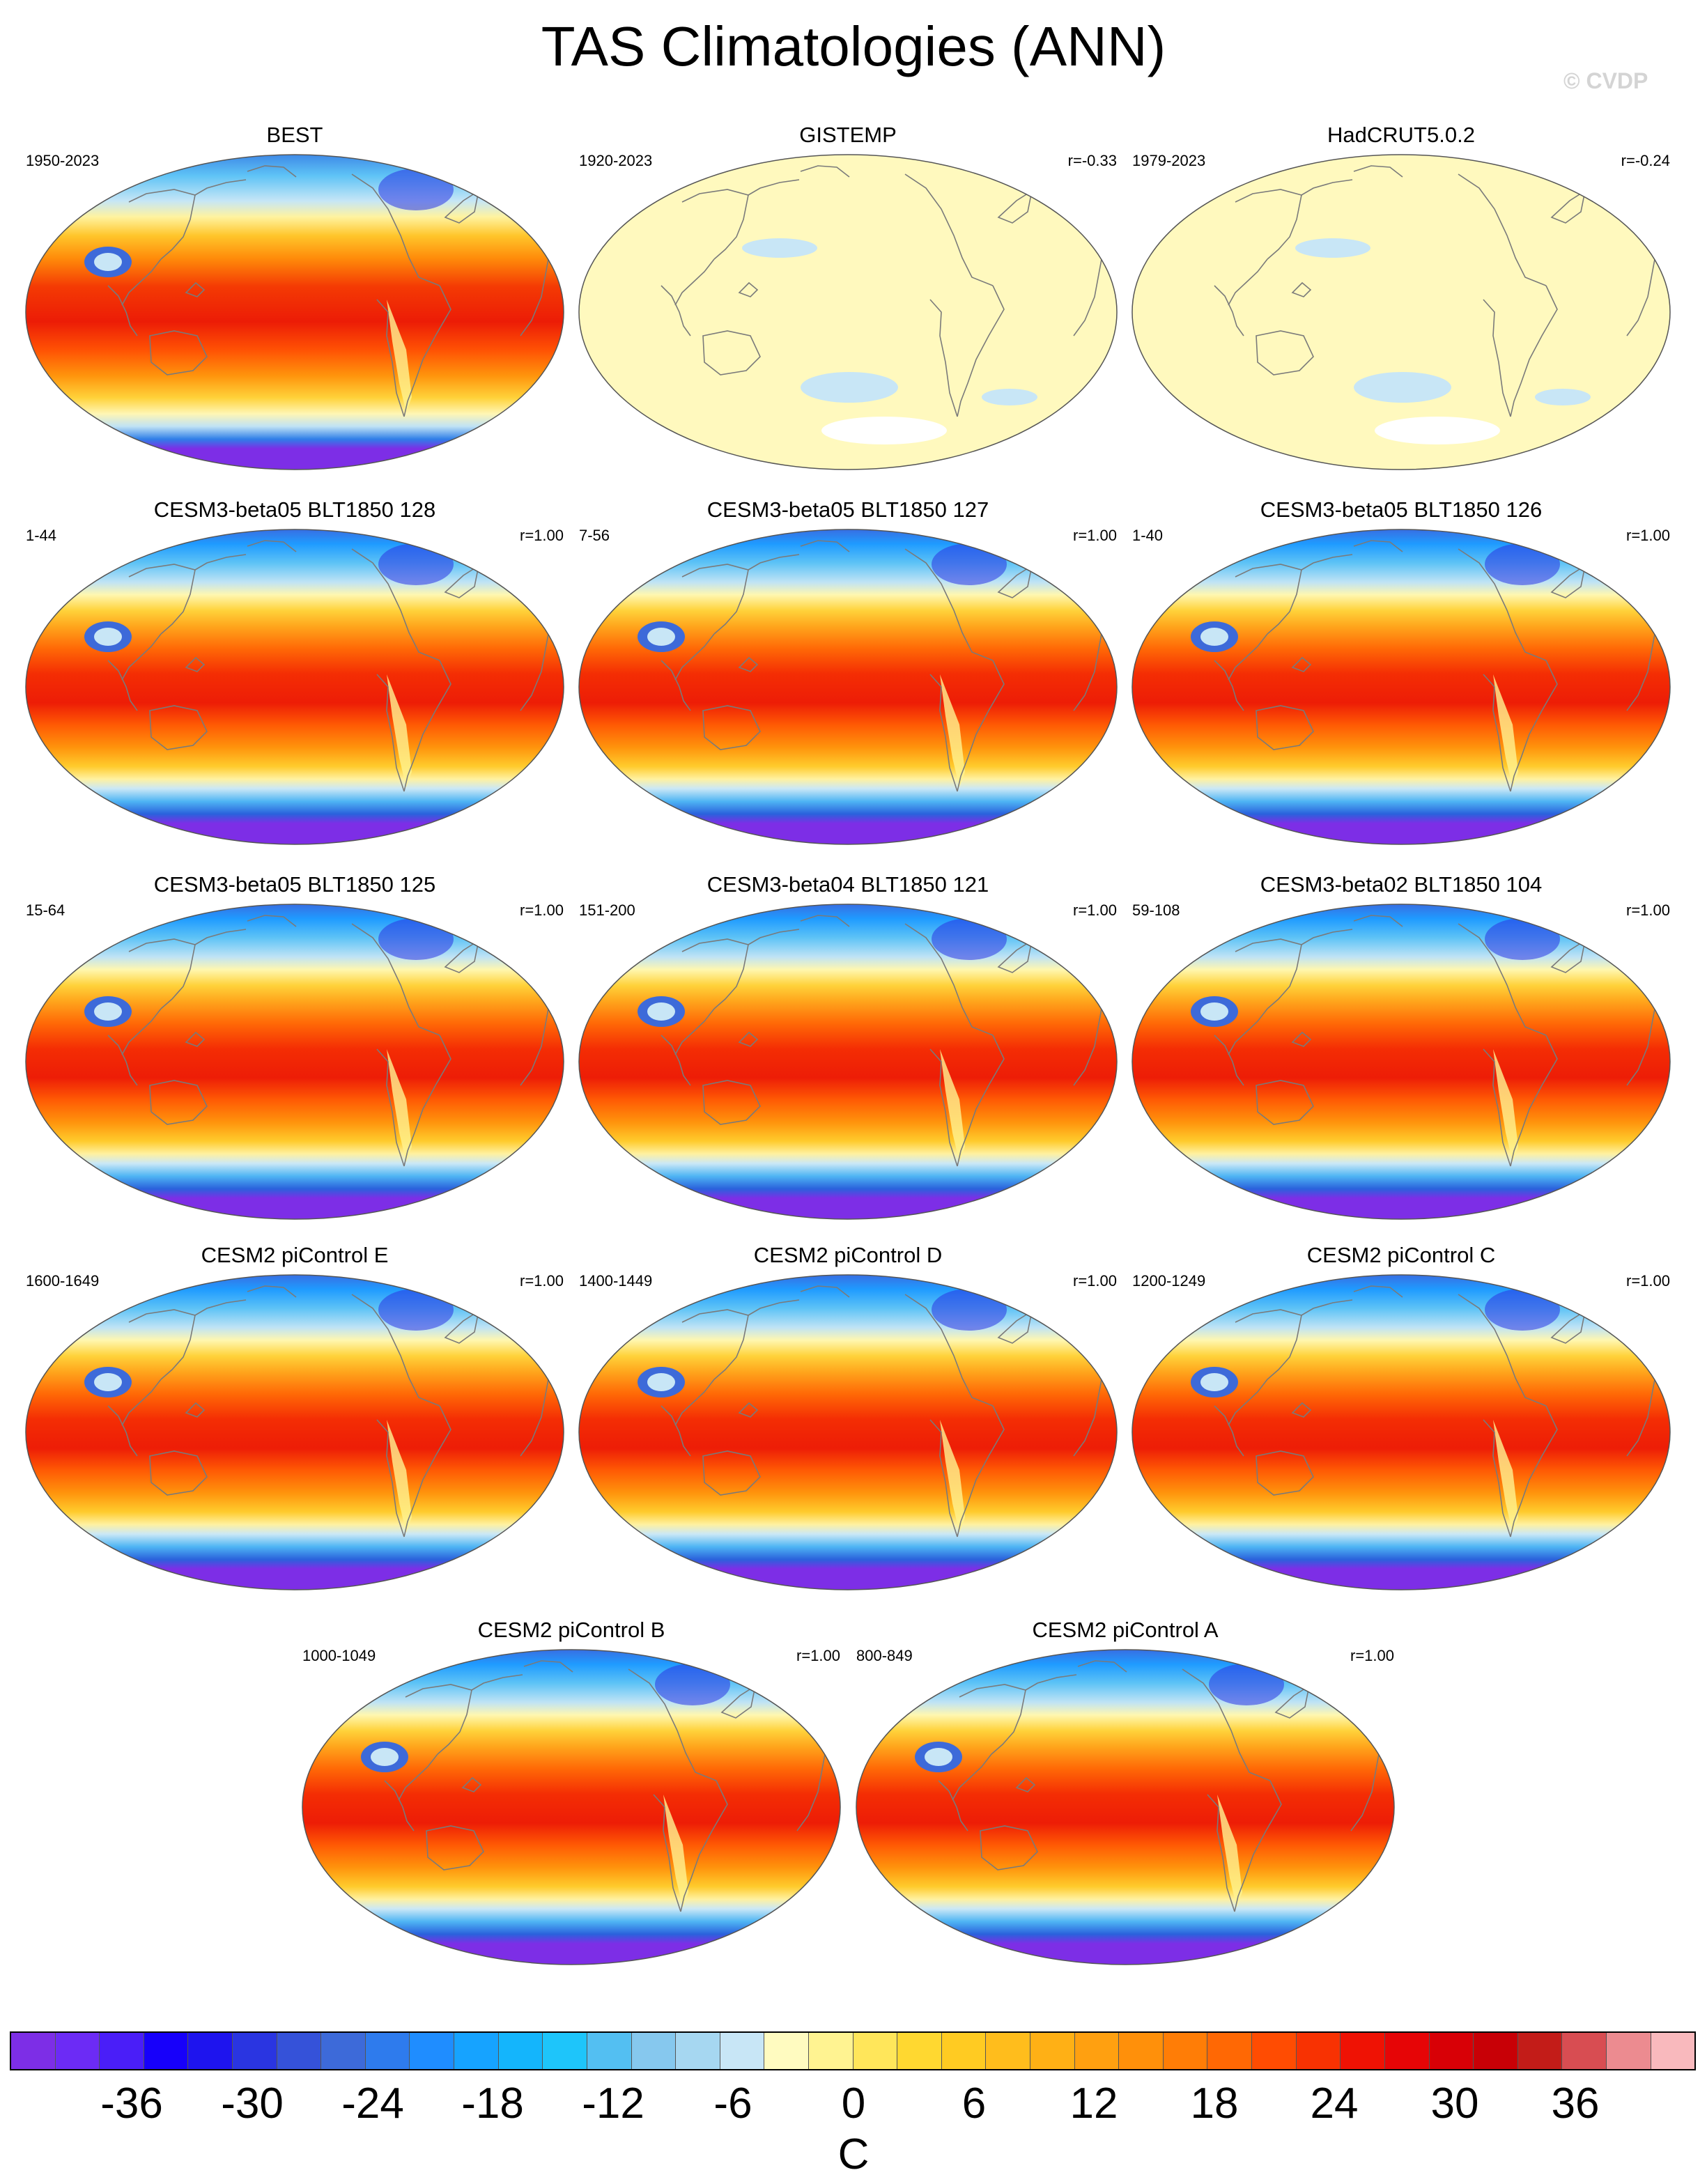  I want to click on map-panel: HadCRUT5.0.2 1979-2023 r=-0.24, so click(1401, 297).